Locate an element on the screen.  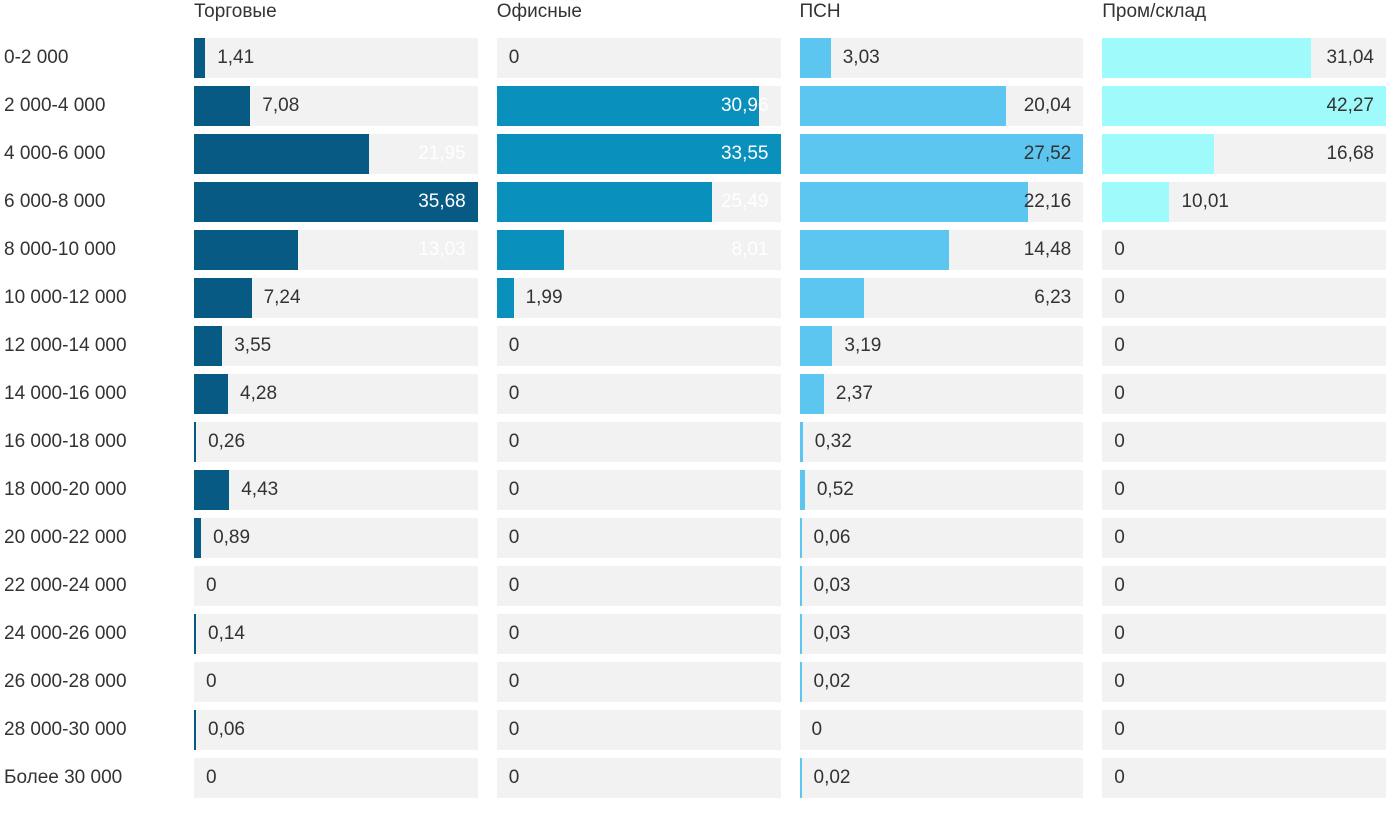
value-label: 0,02 is located at coordinates (832, 777).